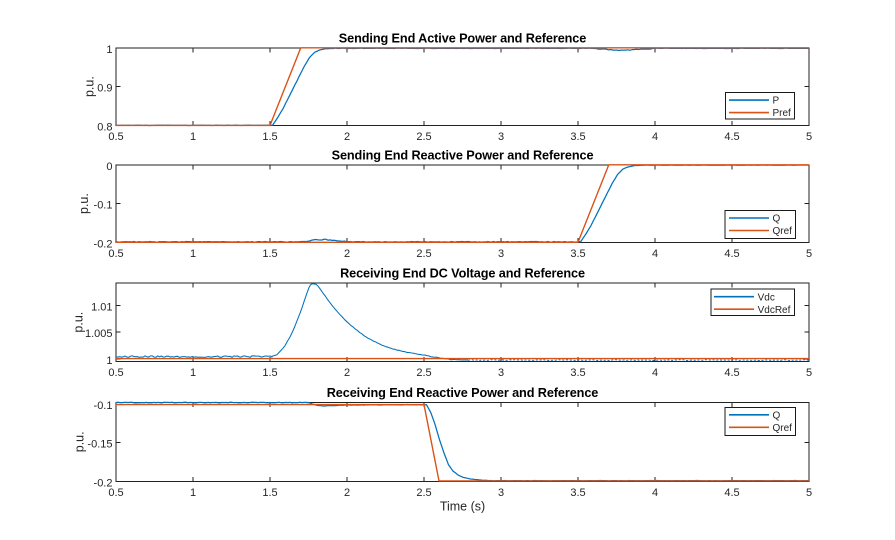  What do you see at coordinates (462, 507) in the screenshot?
I see `svg-text: Time (s)` at bounding box center [462, 507].